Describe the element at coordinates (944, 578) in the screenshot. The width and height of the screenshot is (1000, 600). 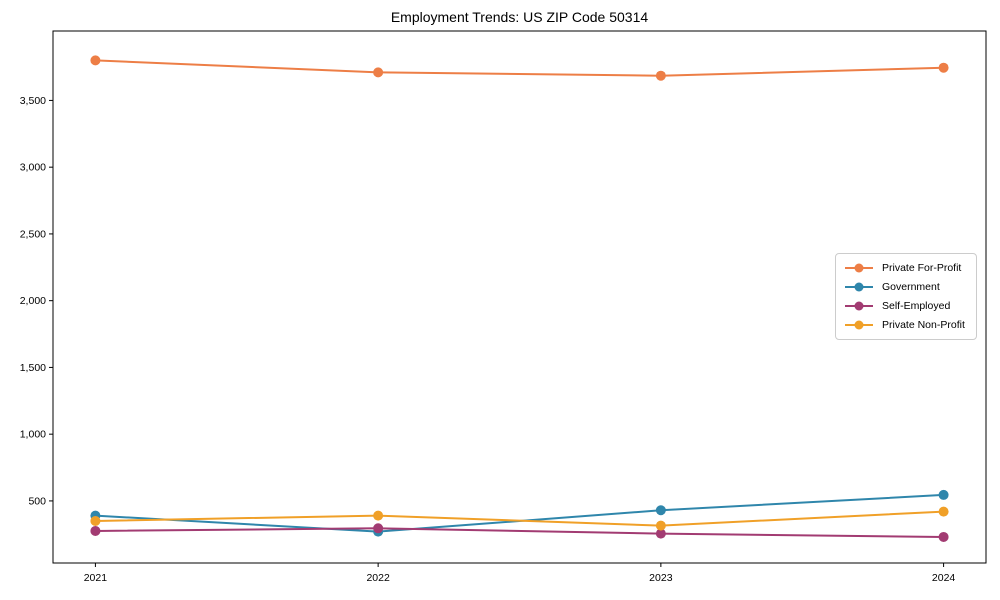
I see `x-tick-label: 2024` at that location.